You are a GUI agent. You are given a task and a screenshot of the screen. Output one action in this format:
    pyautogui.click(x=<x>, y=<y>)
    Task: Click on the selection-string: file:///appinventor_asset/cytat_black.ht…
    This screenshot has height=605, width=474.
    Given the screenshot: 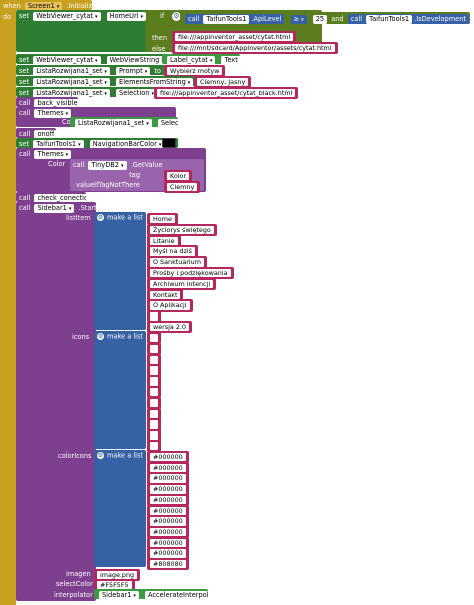 What is the action you would take?
    pyautogui.click(x=226, y=93)
    